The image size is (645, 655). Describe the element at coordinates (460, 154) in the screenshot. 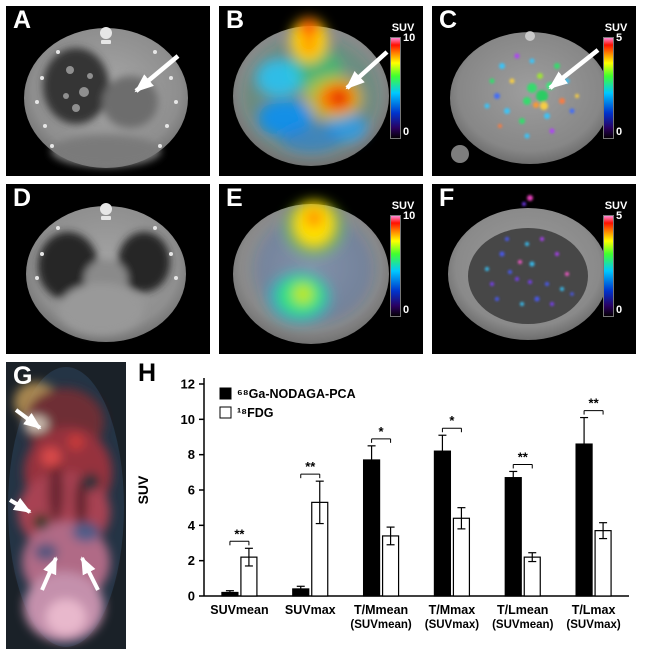

I see `tail-cross-section` at that location.